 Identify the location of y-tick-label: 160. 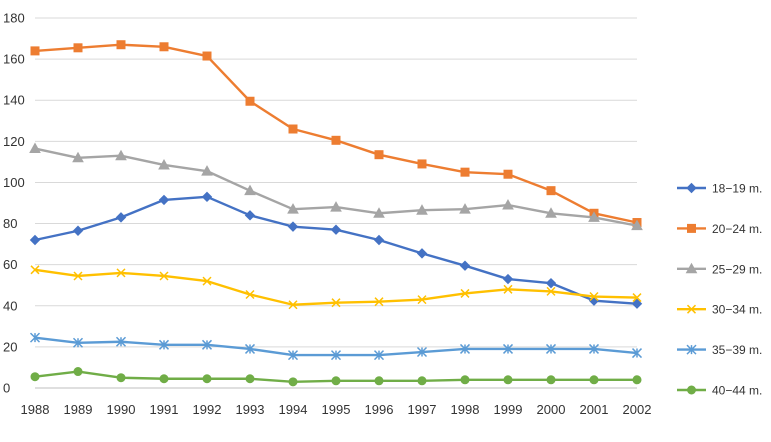
(14, 59).